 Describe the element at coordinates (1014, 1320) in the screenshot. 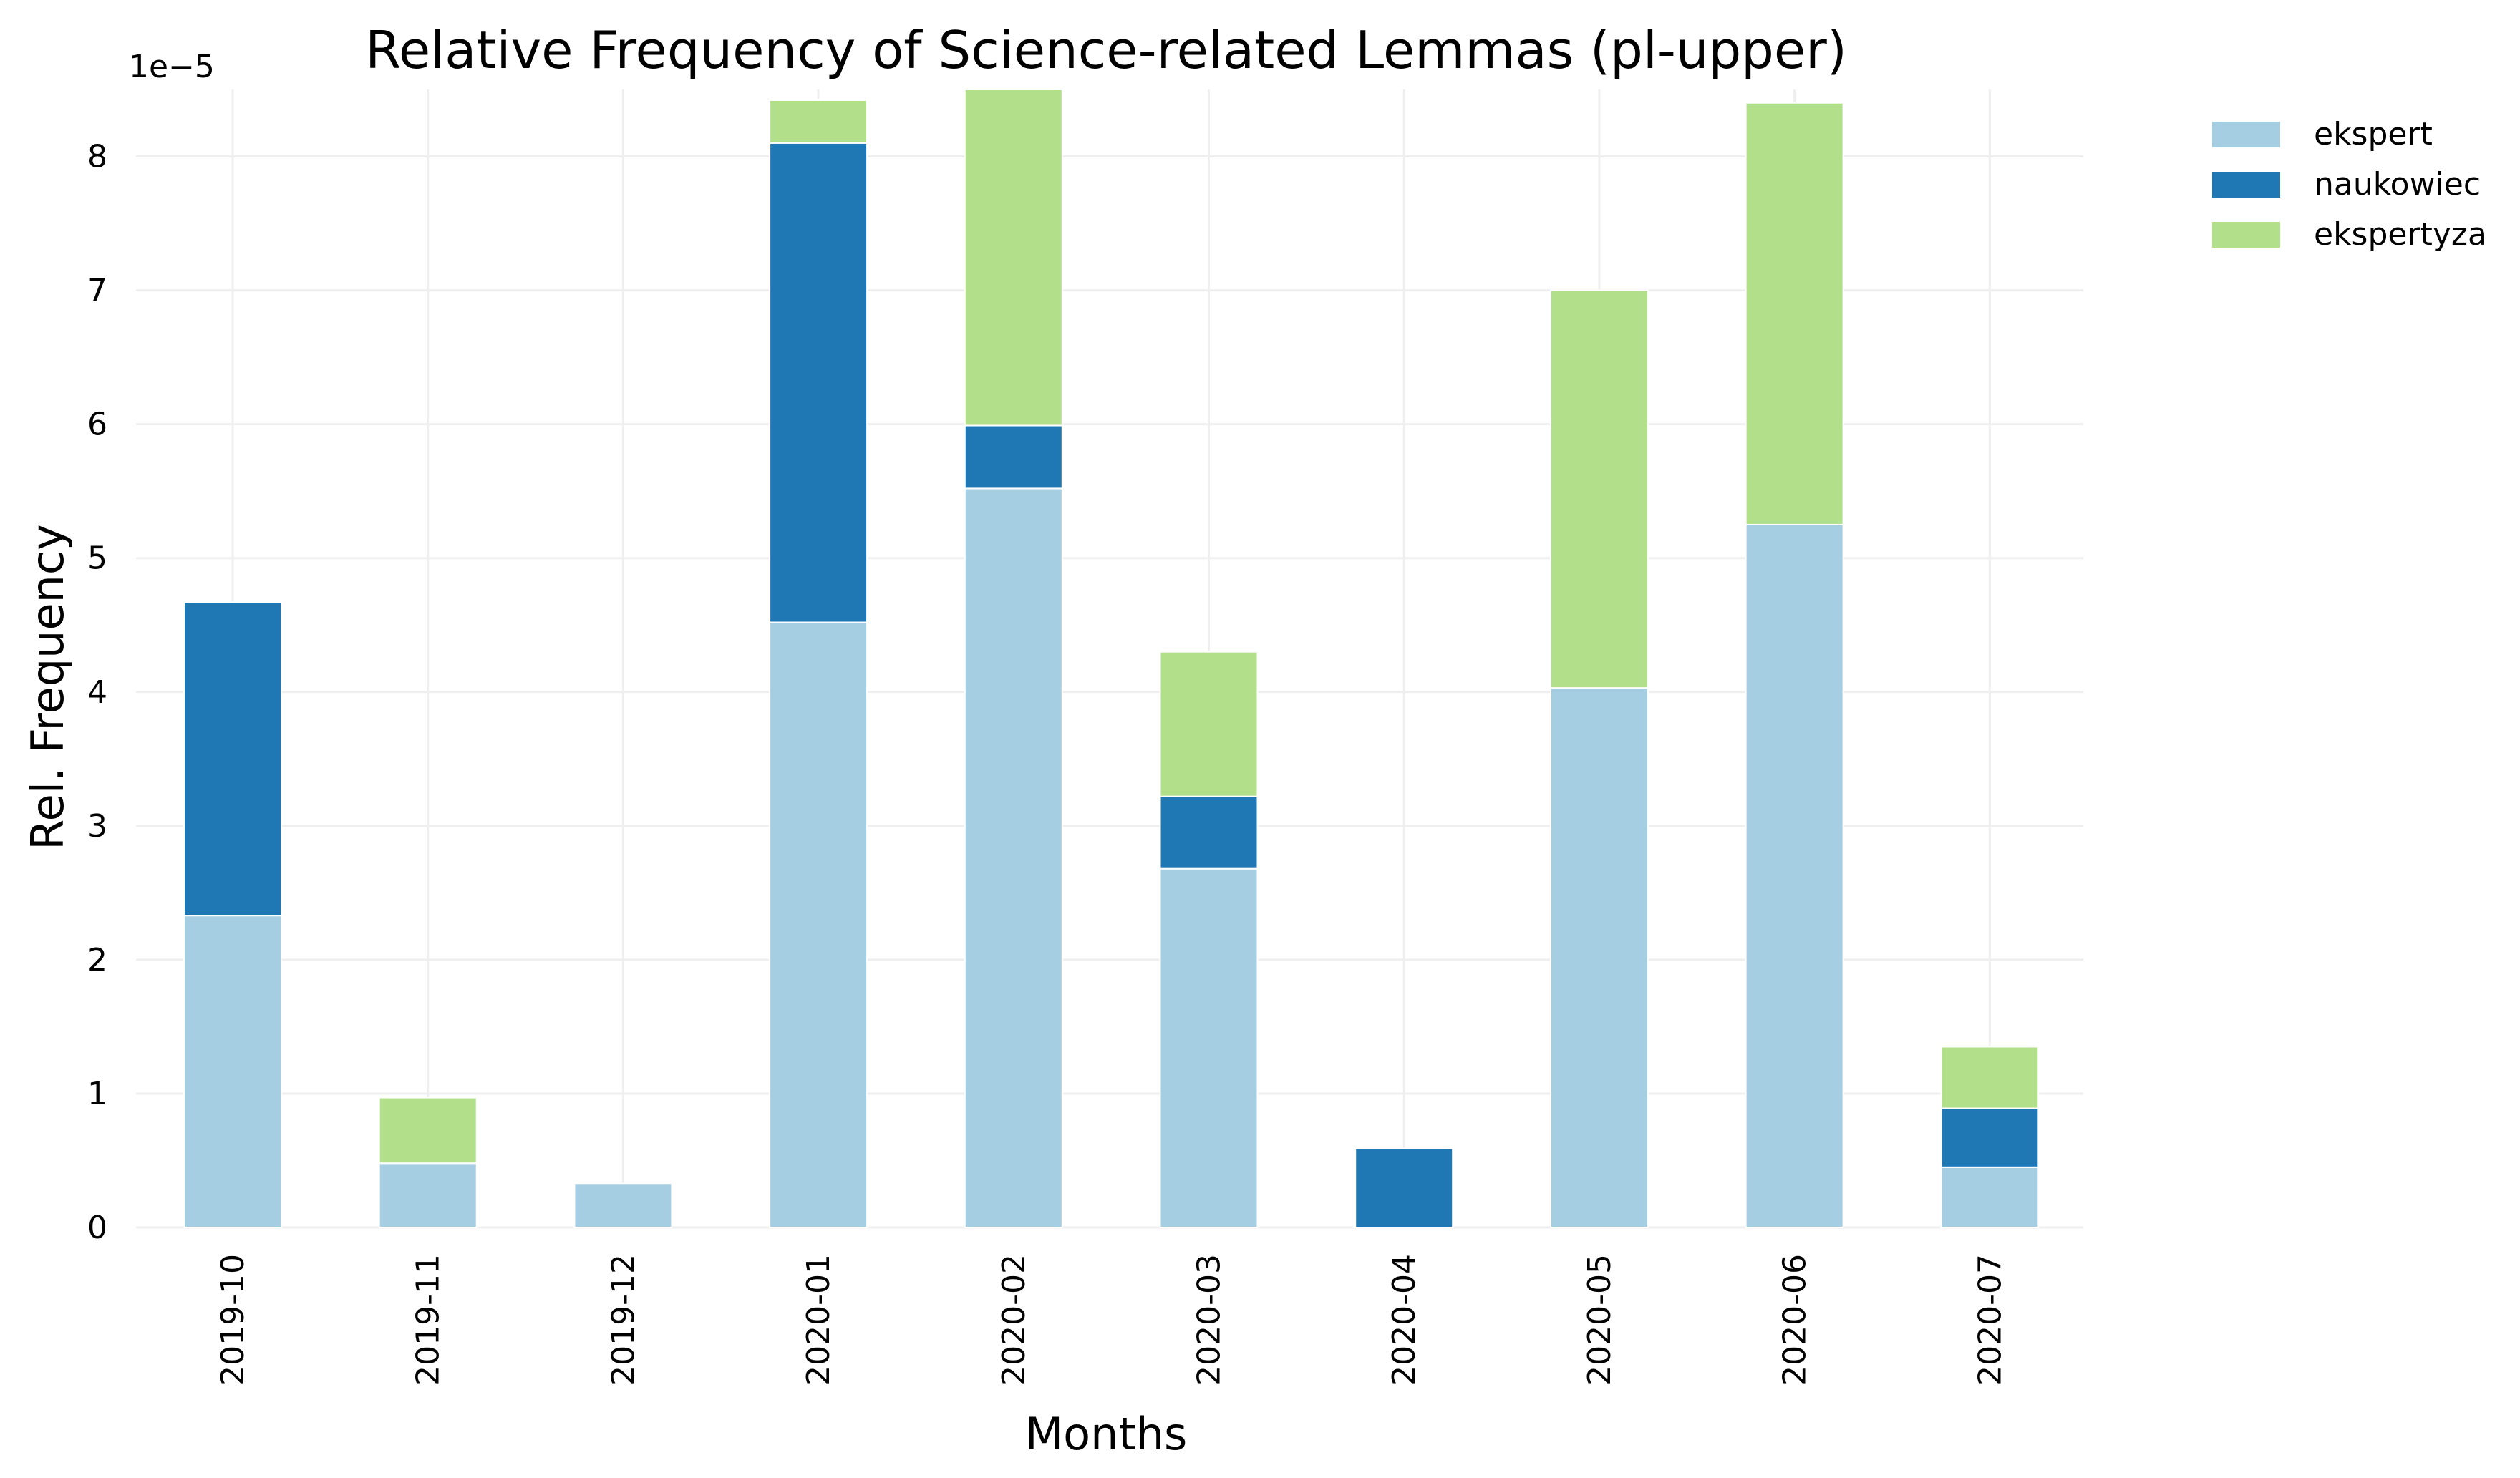

I see `x-tick-label: 2020-02` at that location.